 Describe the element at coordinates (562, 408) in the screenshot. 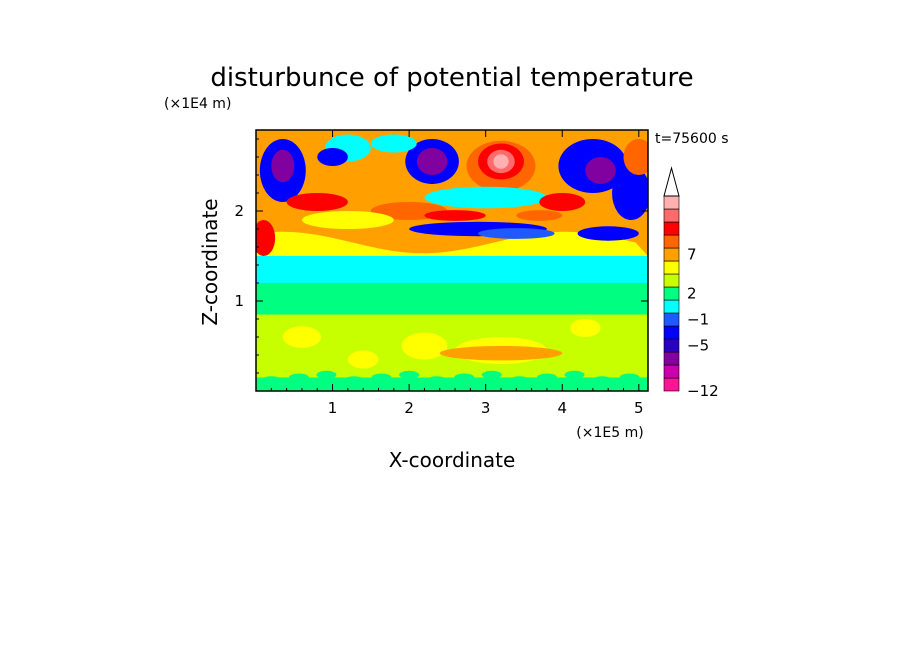

I see `x-tick-label-4: 4` at that location.